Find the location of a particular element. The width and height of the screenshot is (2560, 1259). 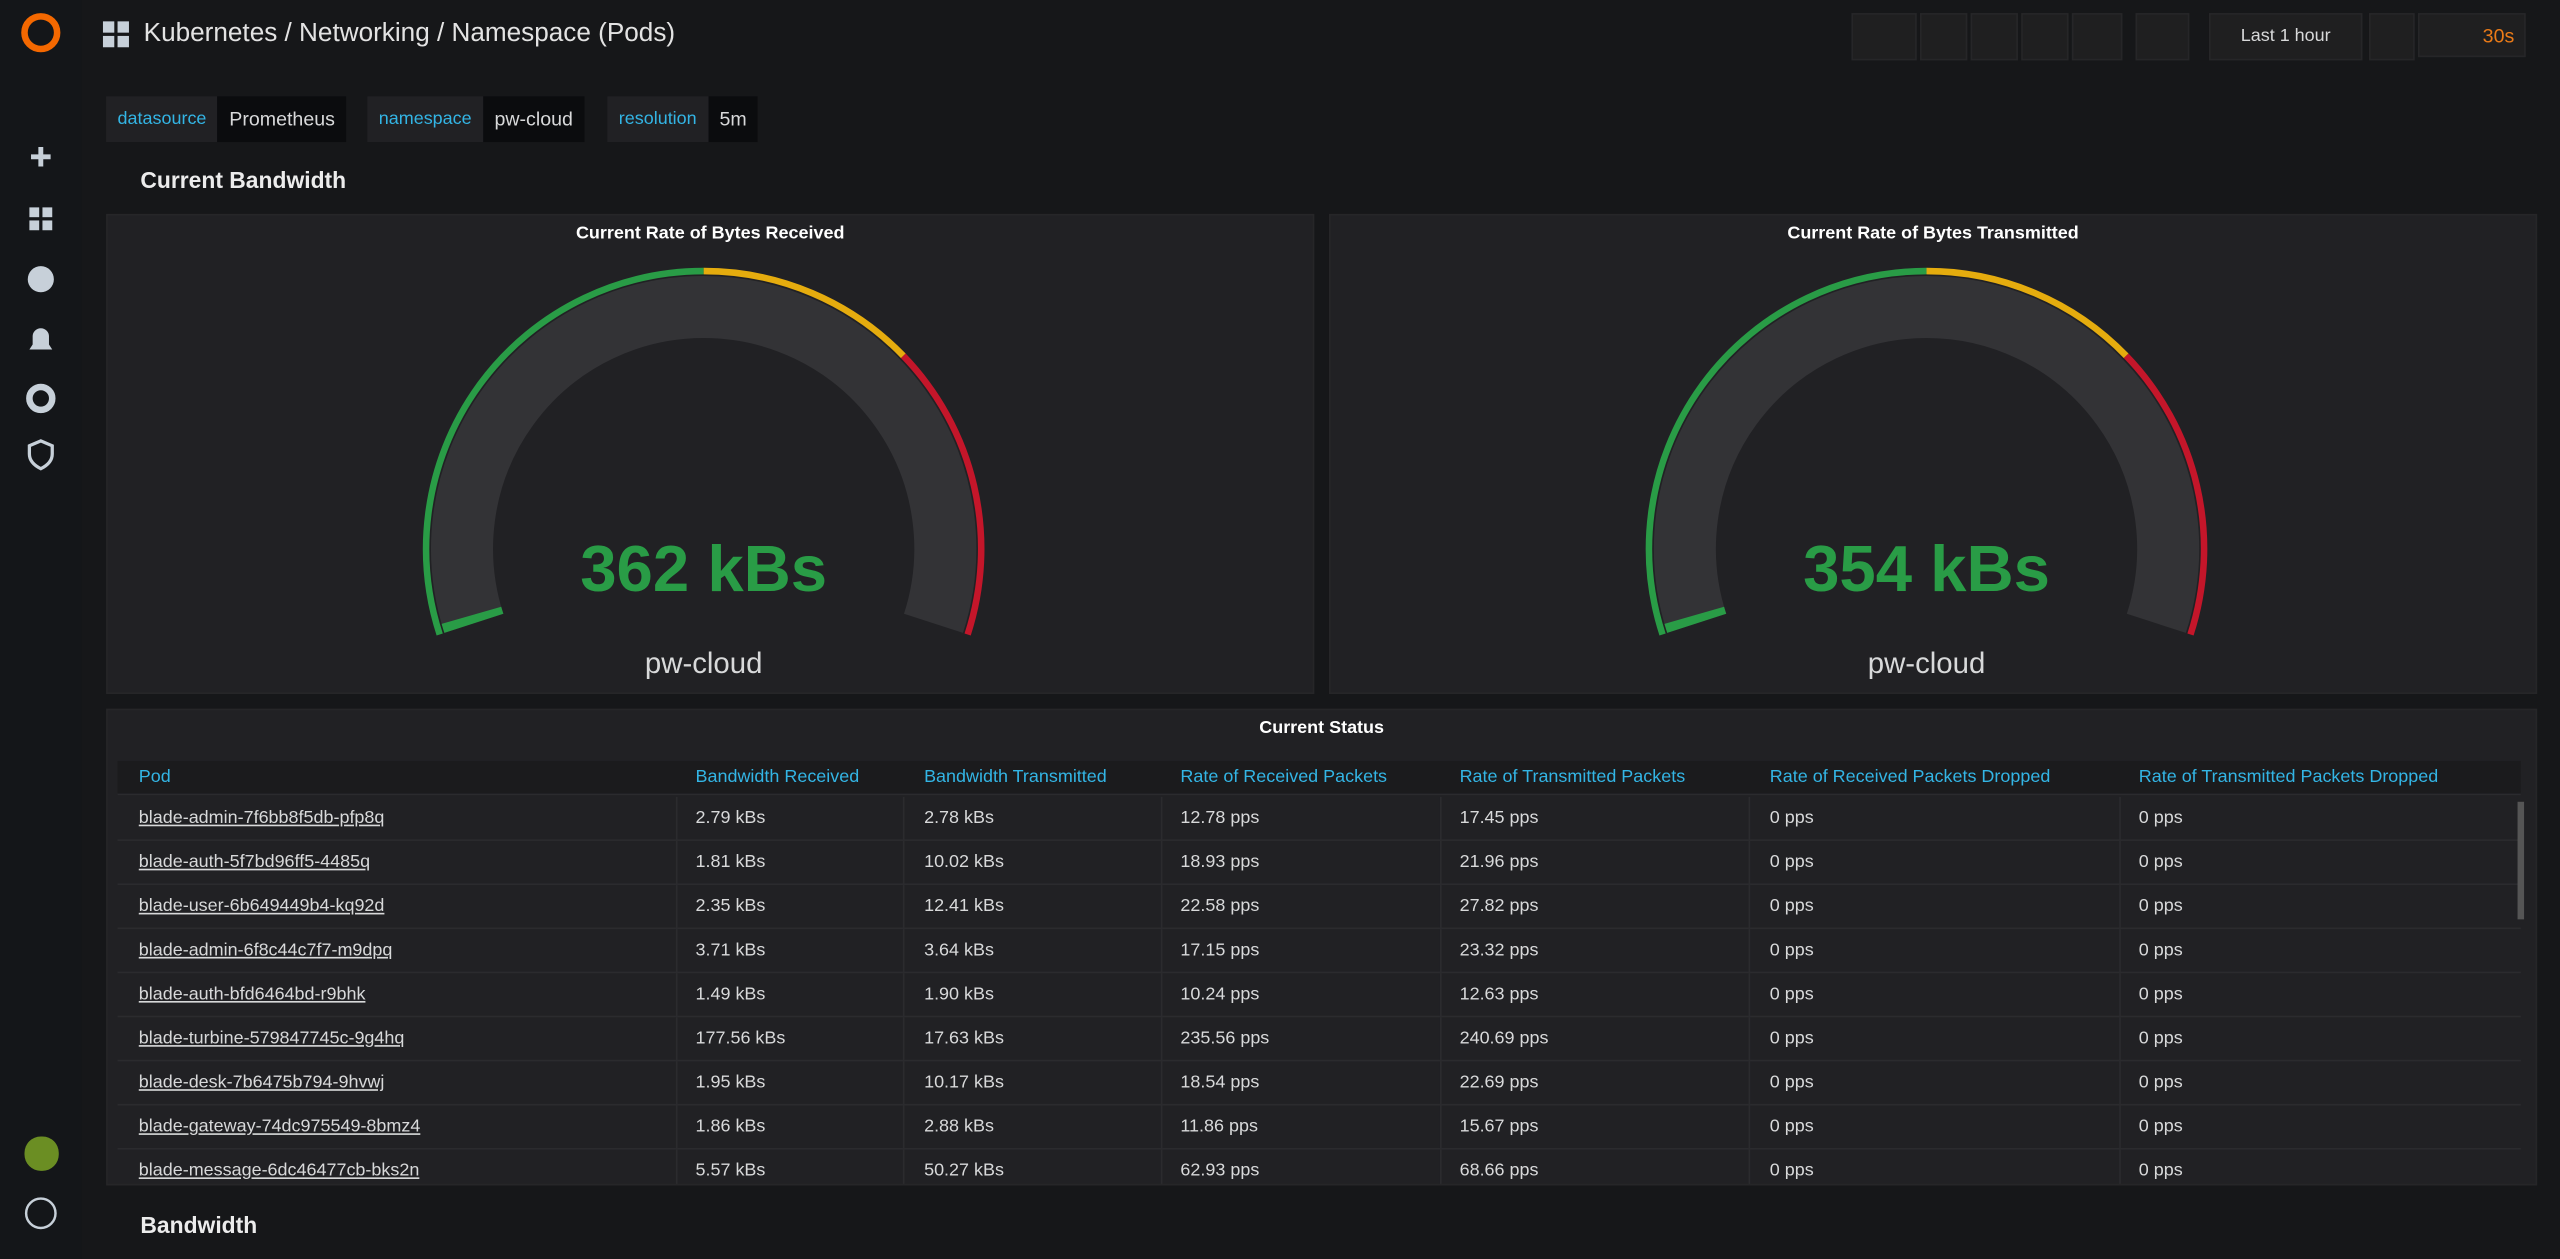

row-title: Current Bandwidth is located at coordinates (243, 179).